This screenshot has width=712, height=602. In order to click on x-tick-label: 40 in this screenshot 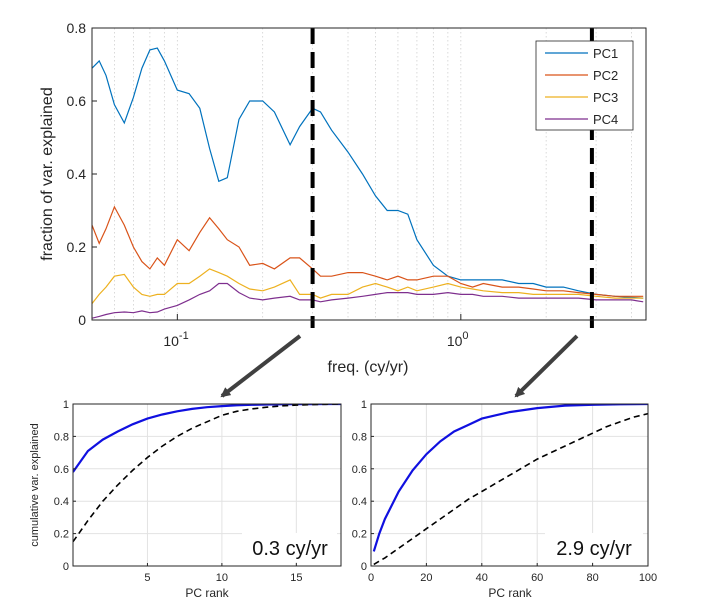, I will do `click(482, 578)`.